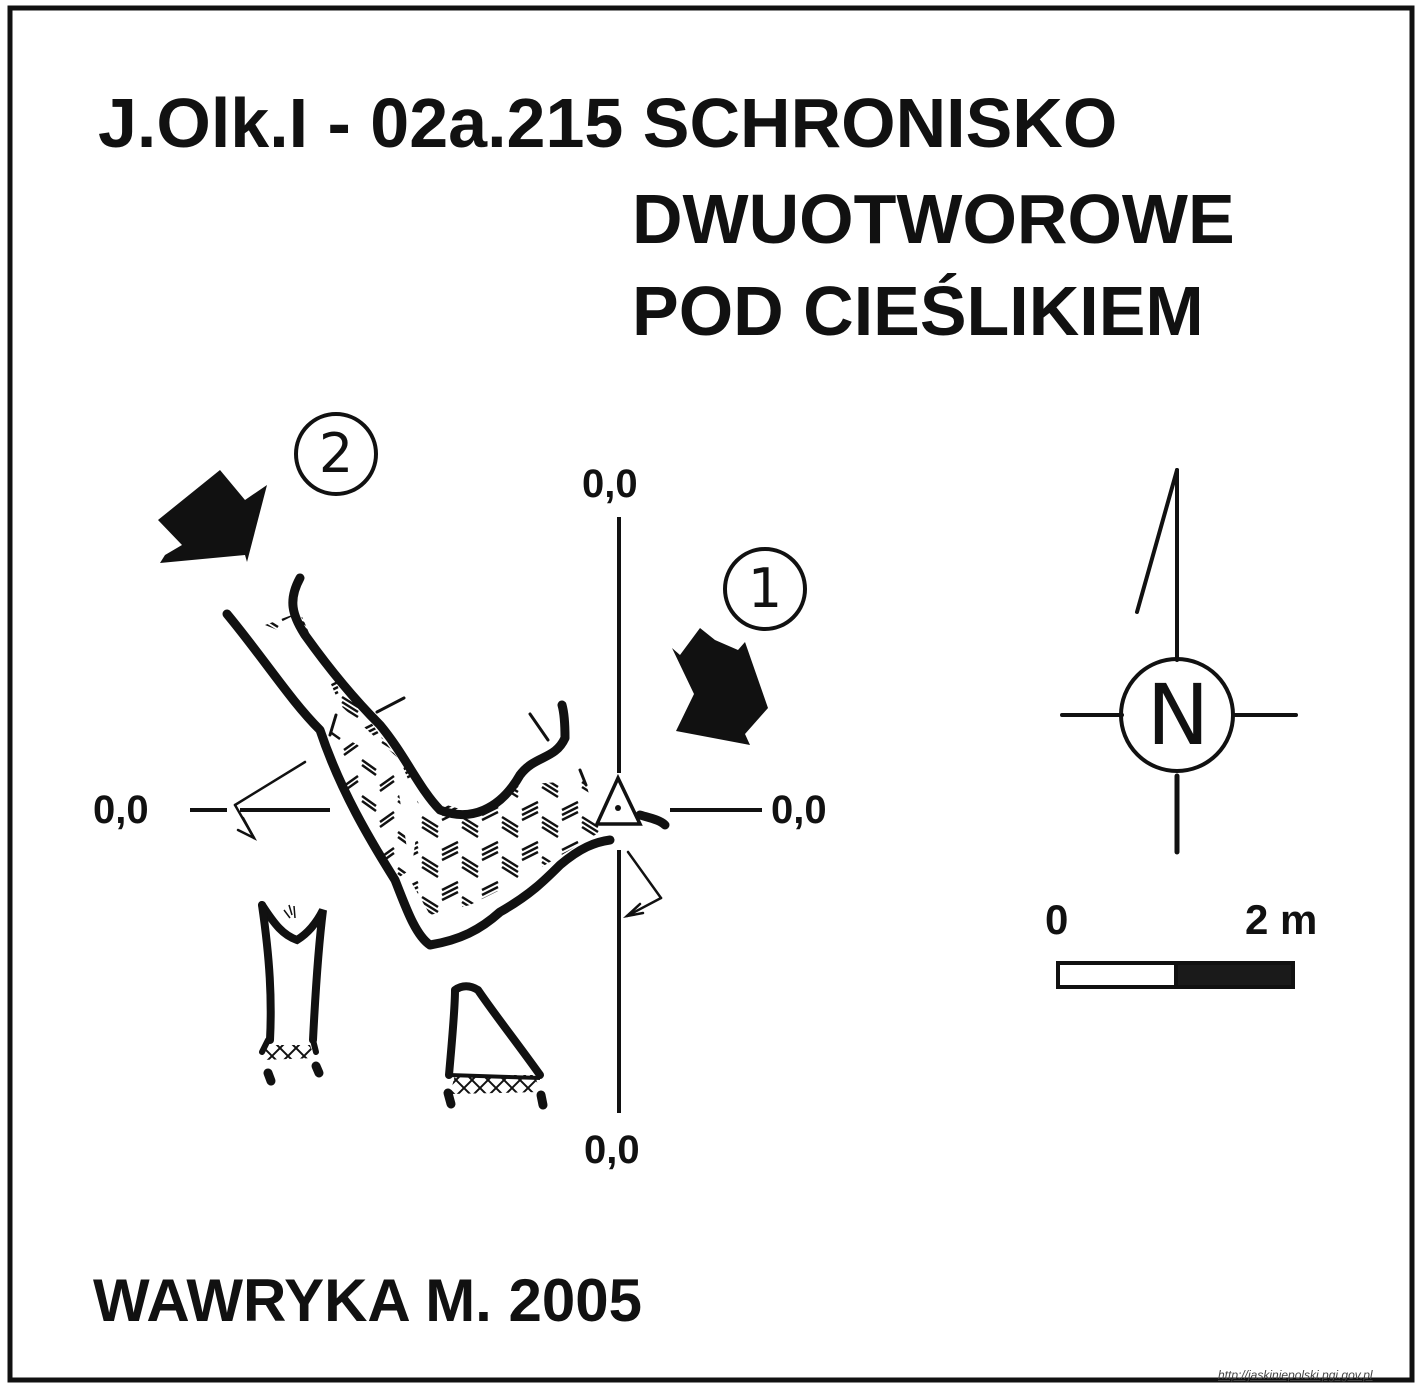  Describe the element at coordinates (292, 993) in the screenshot. I see `cross-section-left` at that location.